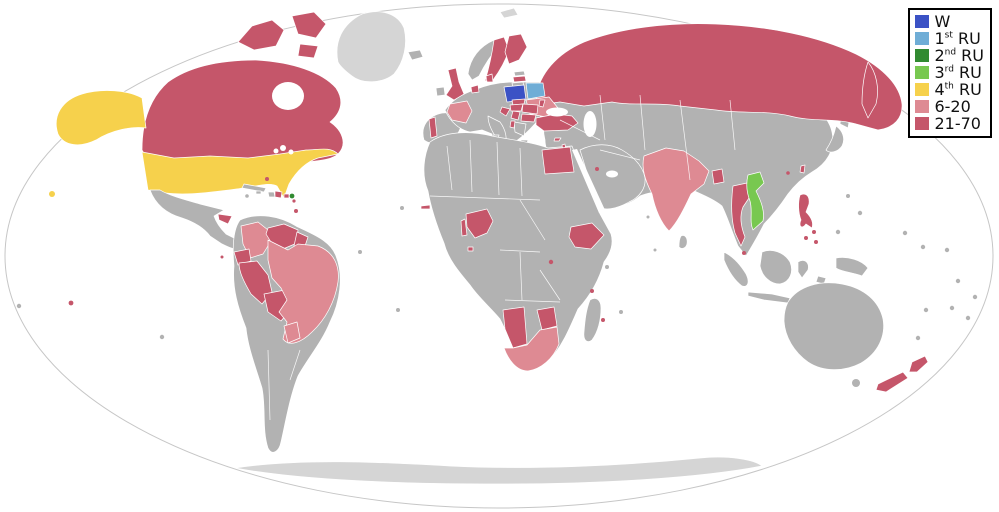  Describe the element at coordinates (528, 118) in the screenshot. I see `country-bulgaria` at that location.